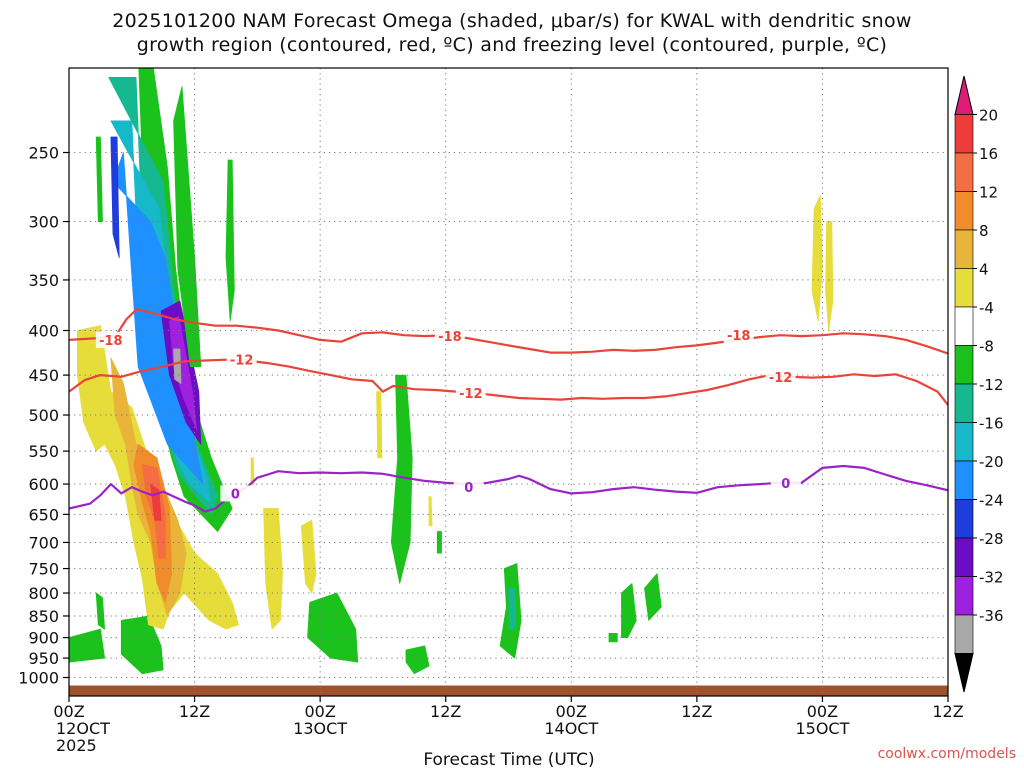 The width and height of the screenshot is (1024, 768). I want to click on x-tick-label: 14OCT, so click(571, 728).